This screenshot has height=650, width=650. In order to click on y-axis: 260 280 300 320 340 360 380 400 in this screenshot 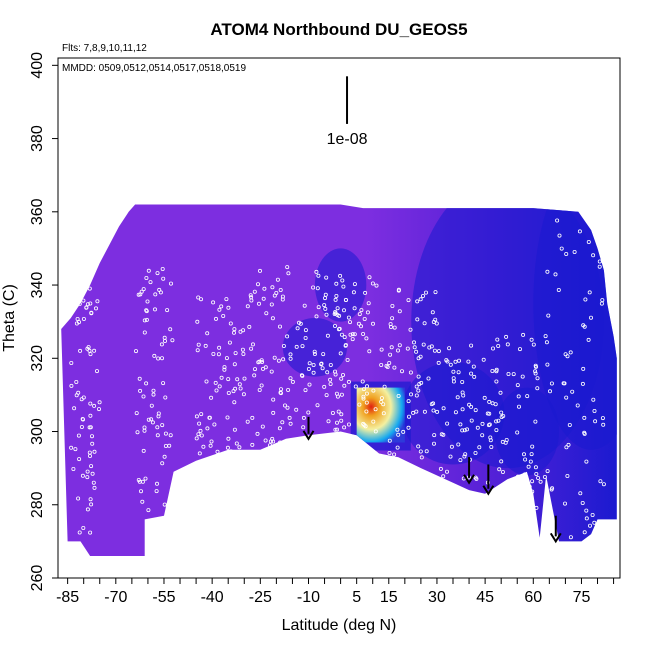, I will do `click(43, 321)`.